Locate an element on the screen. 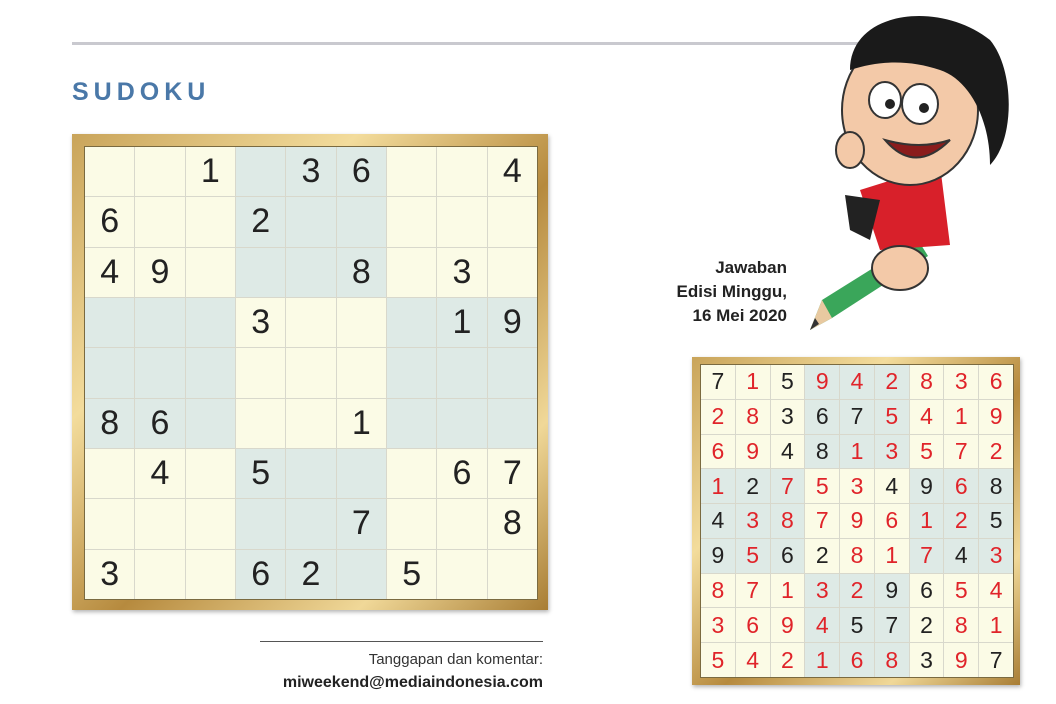 Image resolution: width=1056 pixels, height=704 pixels. footer-email-link: miweekend@mediaindonesia.com is located at coordinates (412, 682).